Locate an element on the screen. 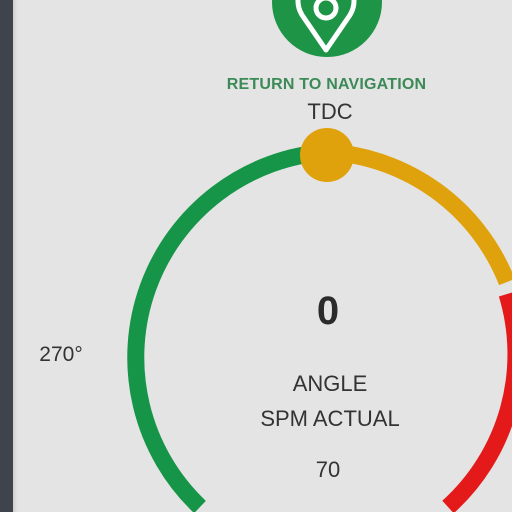  location-pin-icon is located at coordinates (326, 26).